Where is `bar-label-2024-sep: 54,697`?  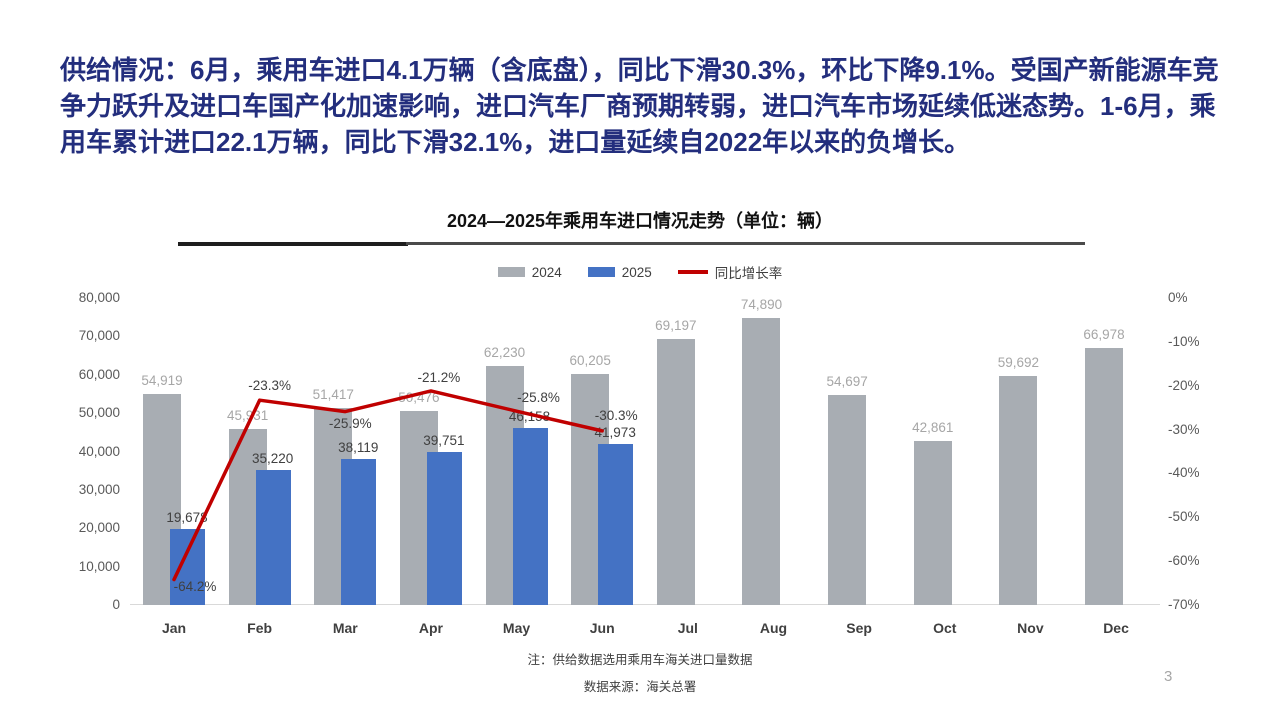
bar-label-2024-sep: 54,697 is located at coordinates (847, 382).